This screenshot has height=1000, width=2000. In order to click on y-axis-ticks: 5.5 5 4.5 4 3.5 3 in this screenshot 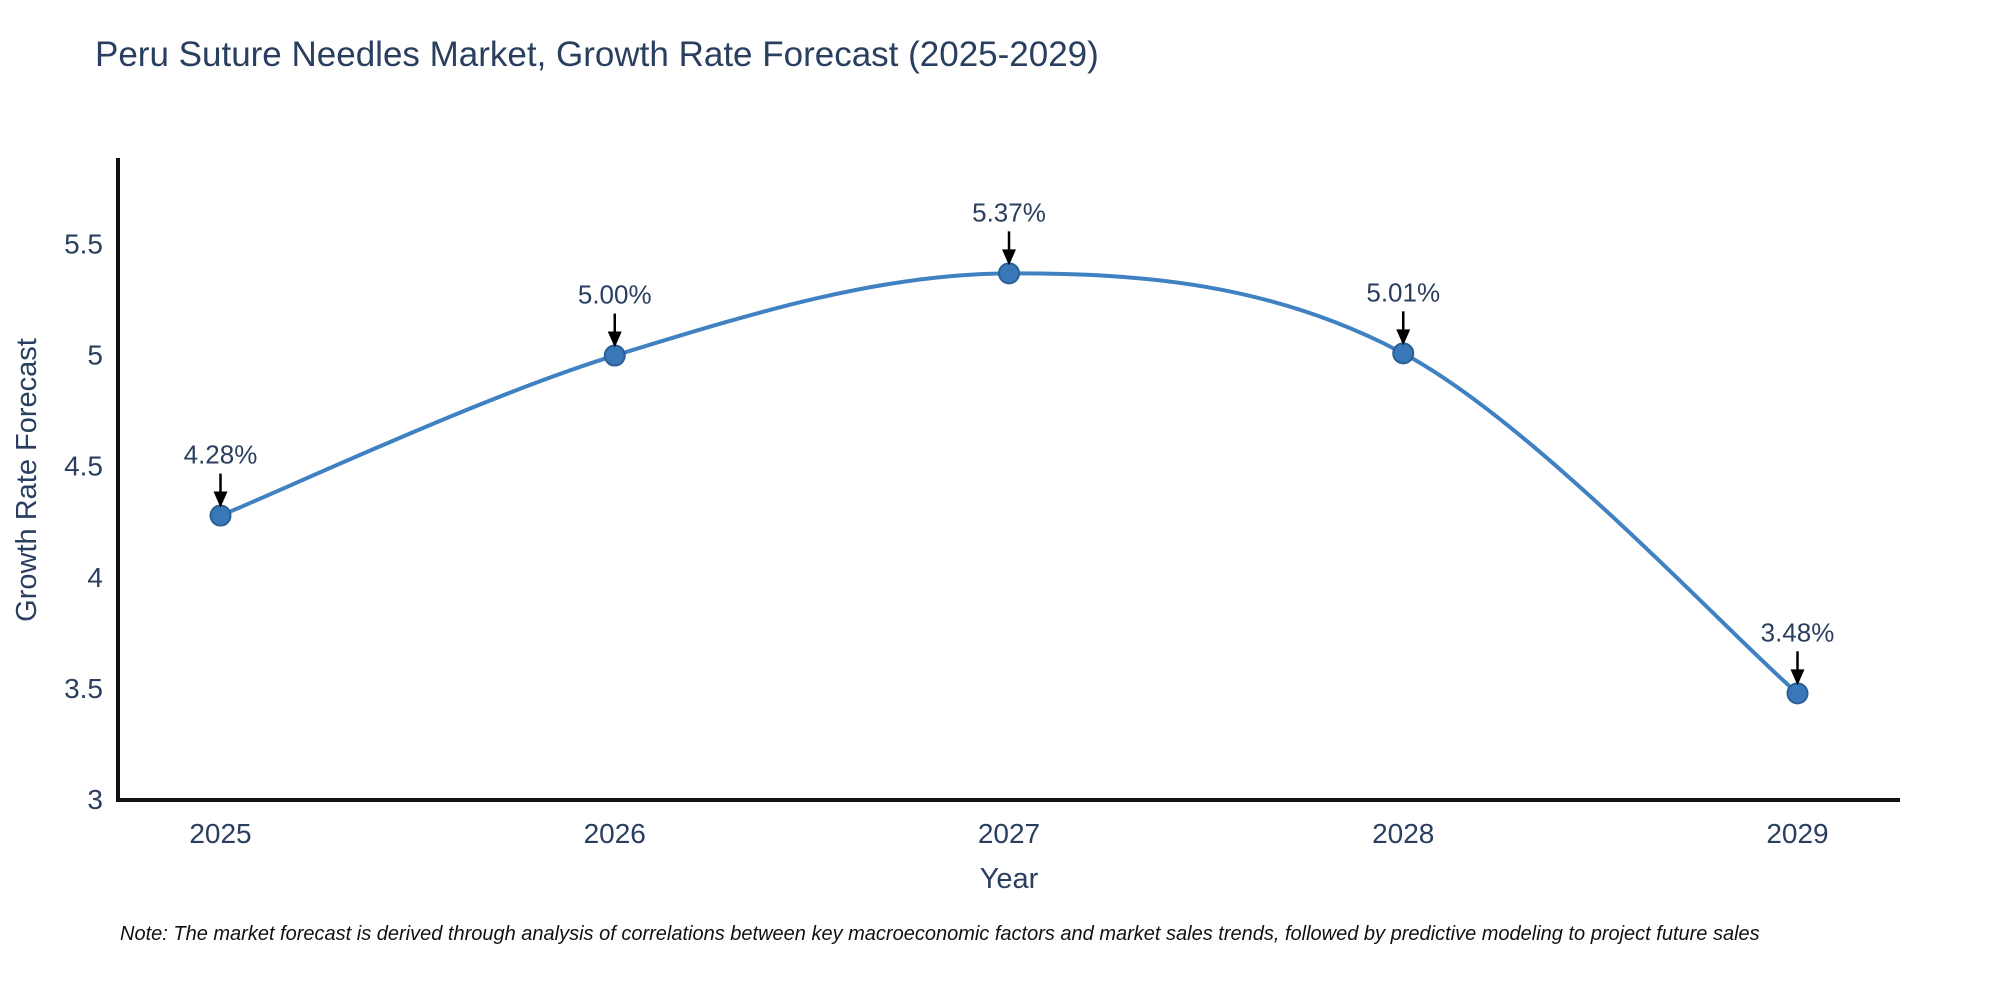, I will do `click(83, 521)`.